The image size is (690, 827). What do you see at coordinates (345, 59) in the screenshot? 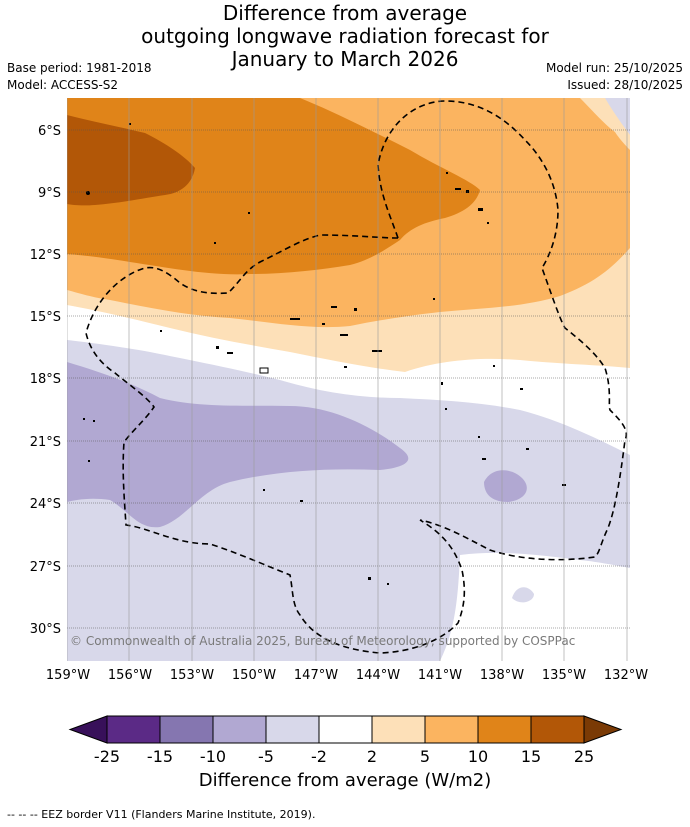
I see `title-line-3: January to March 2026` at bounding box center [345, 59].